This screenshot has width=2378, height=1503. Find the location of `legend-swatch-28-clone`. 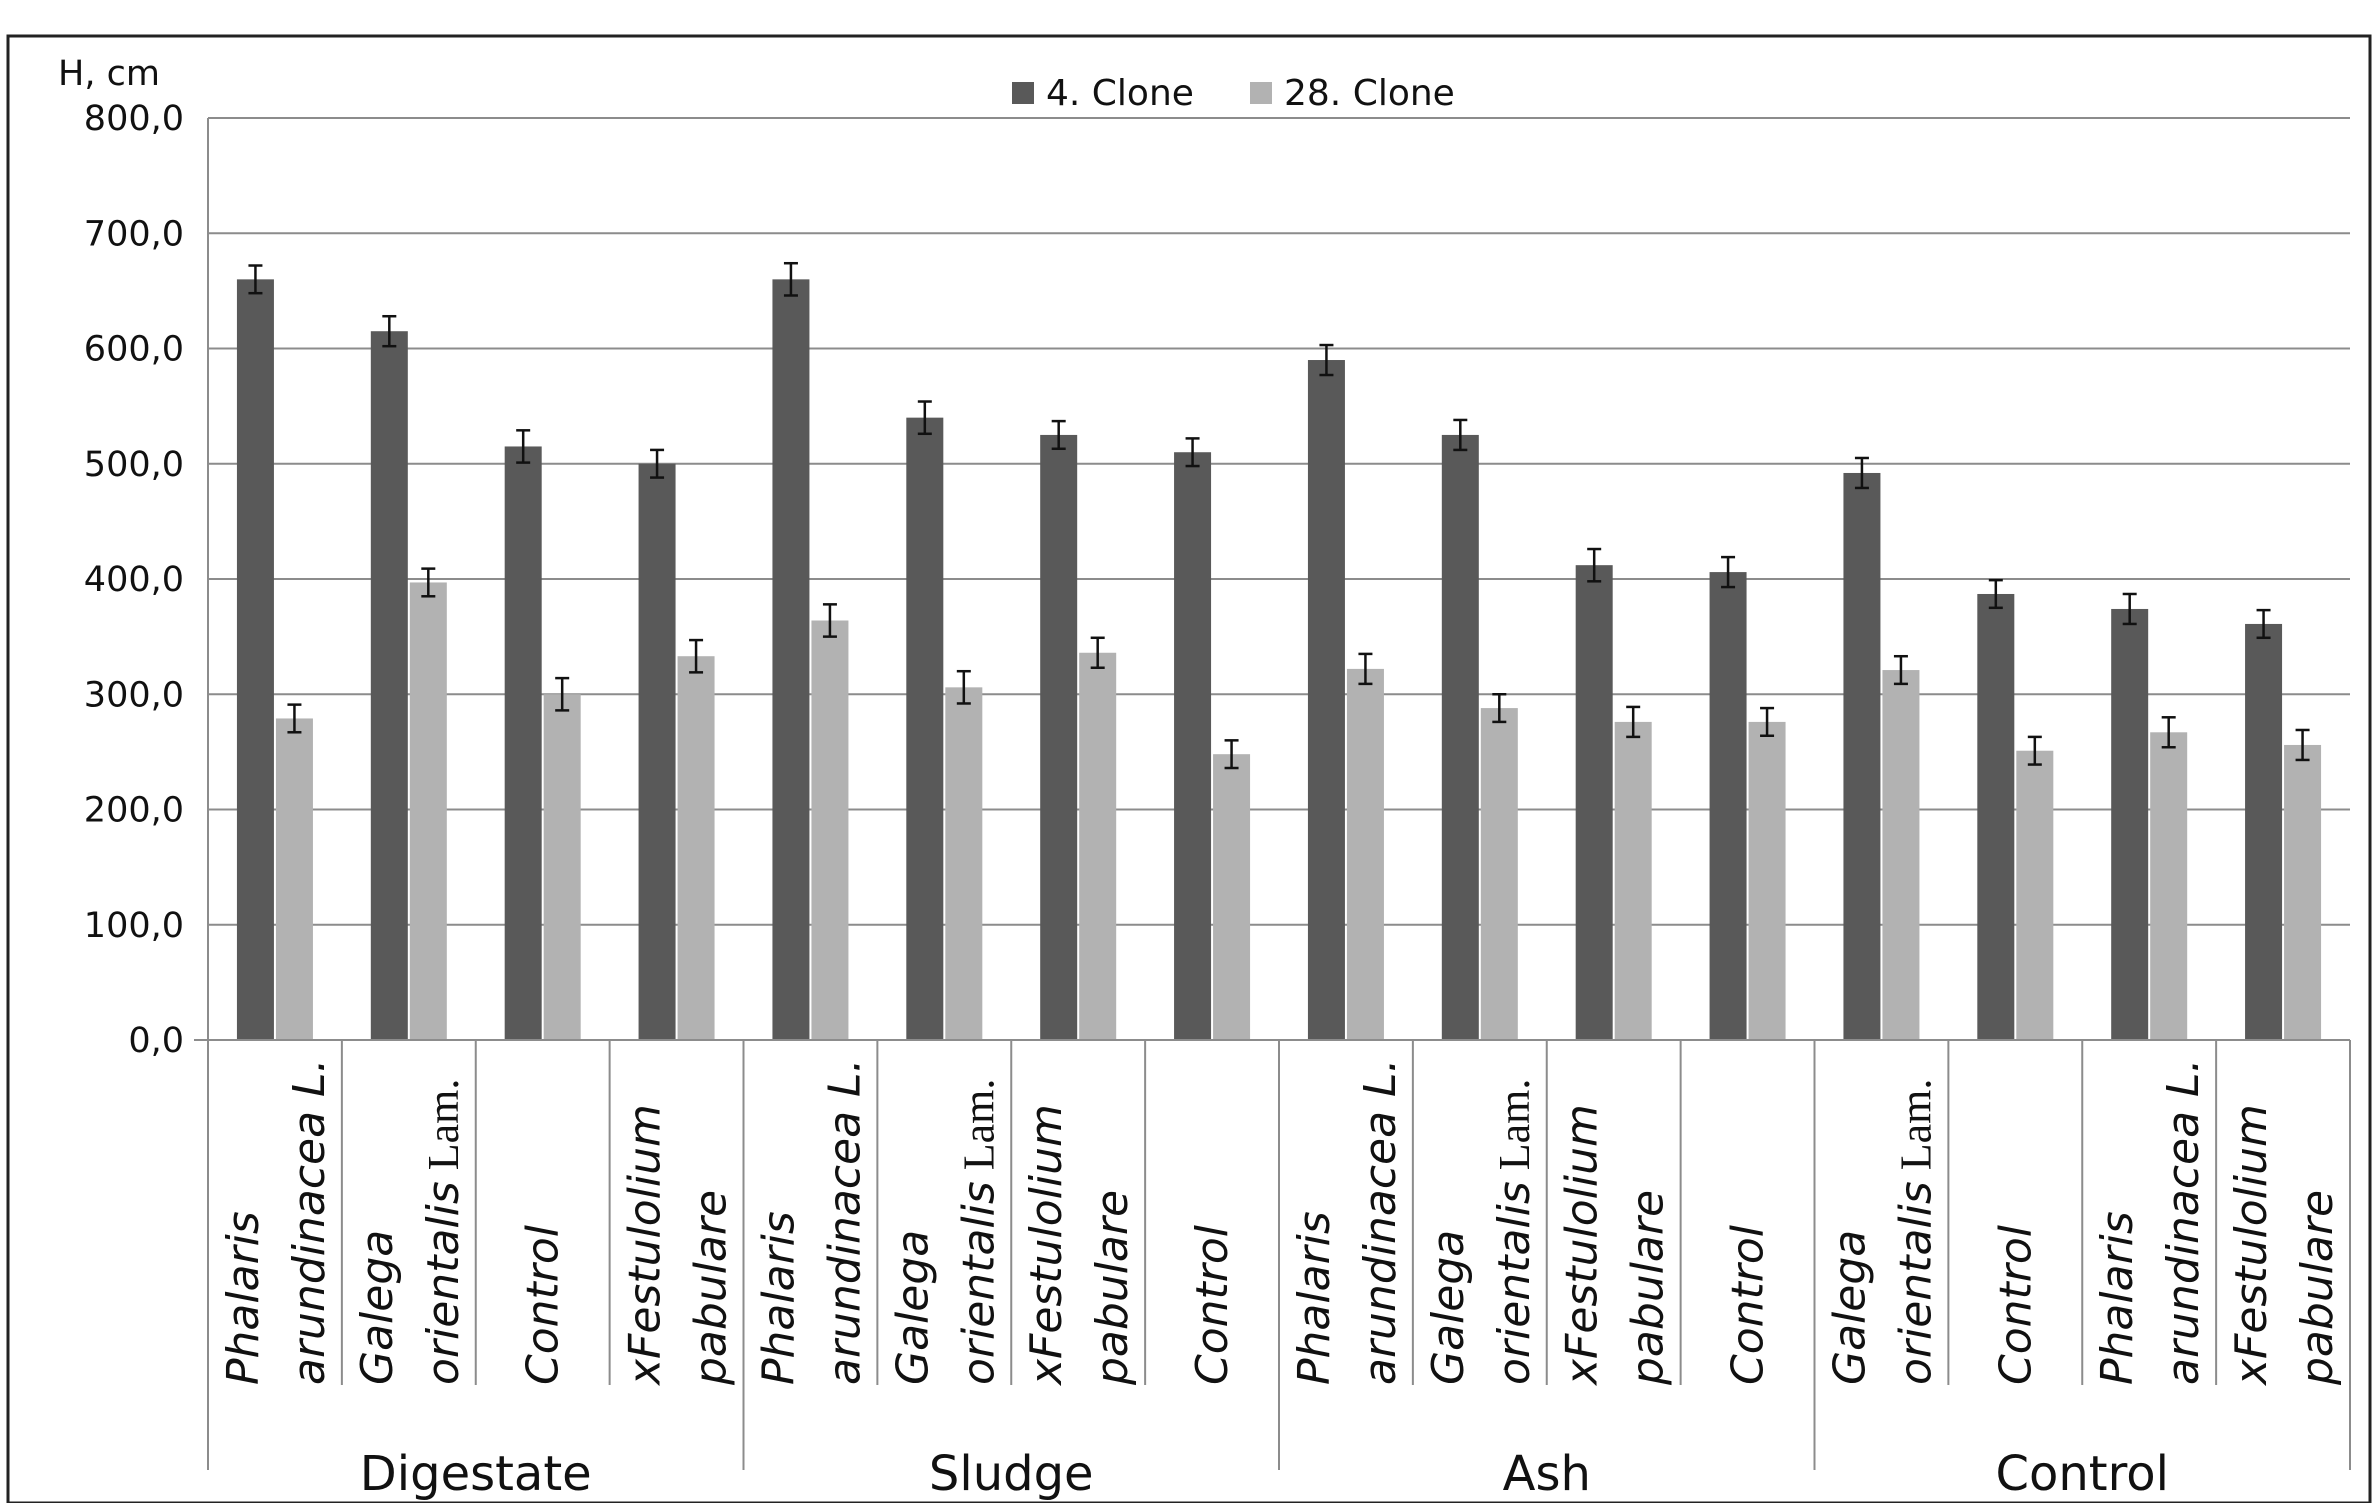

legend-swatch-28-clone is located at coordinates (1261, 93).